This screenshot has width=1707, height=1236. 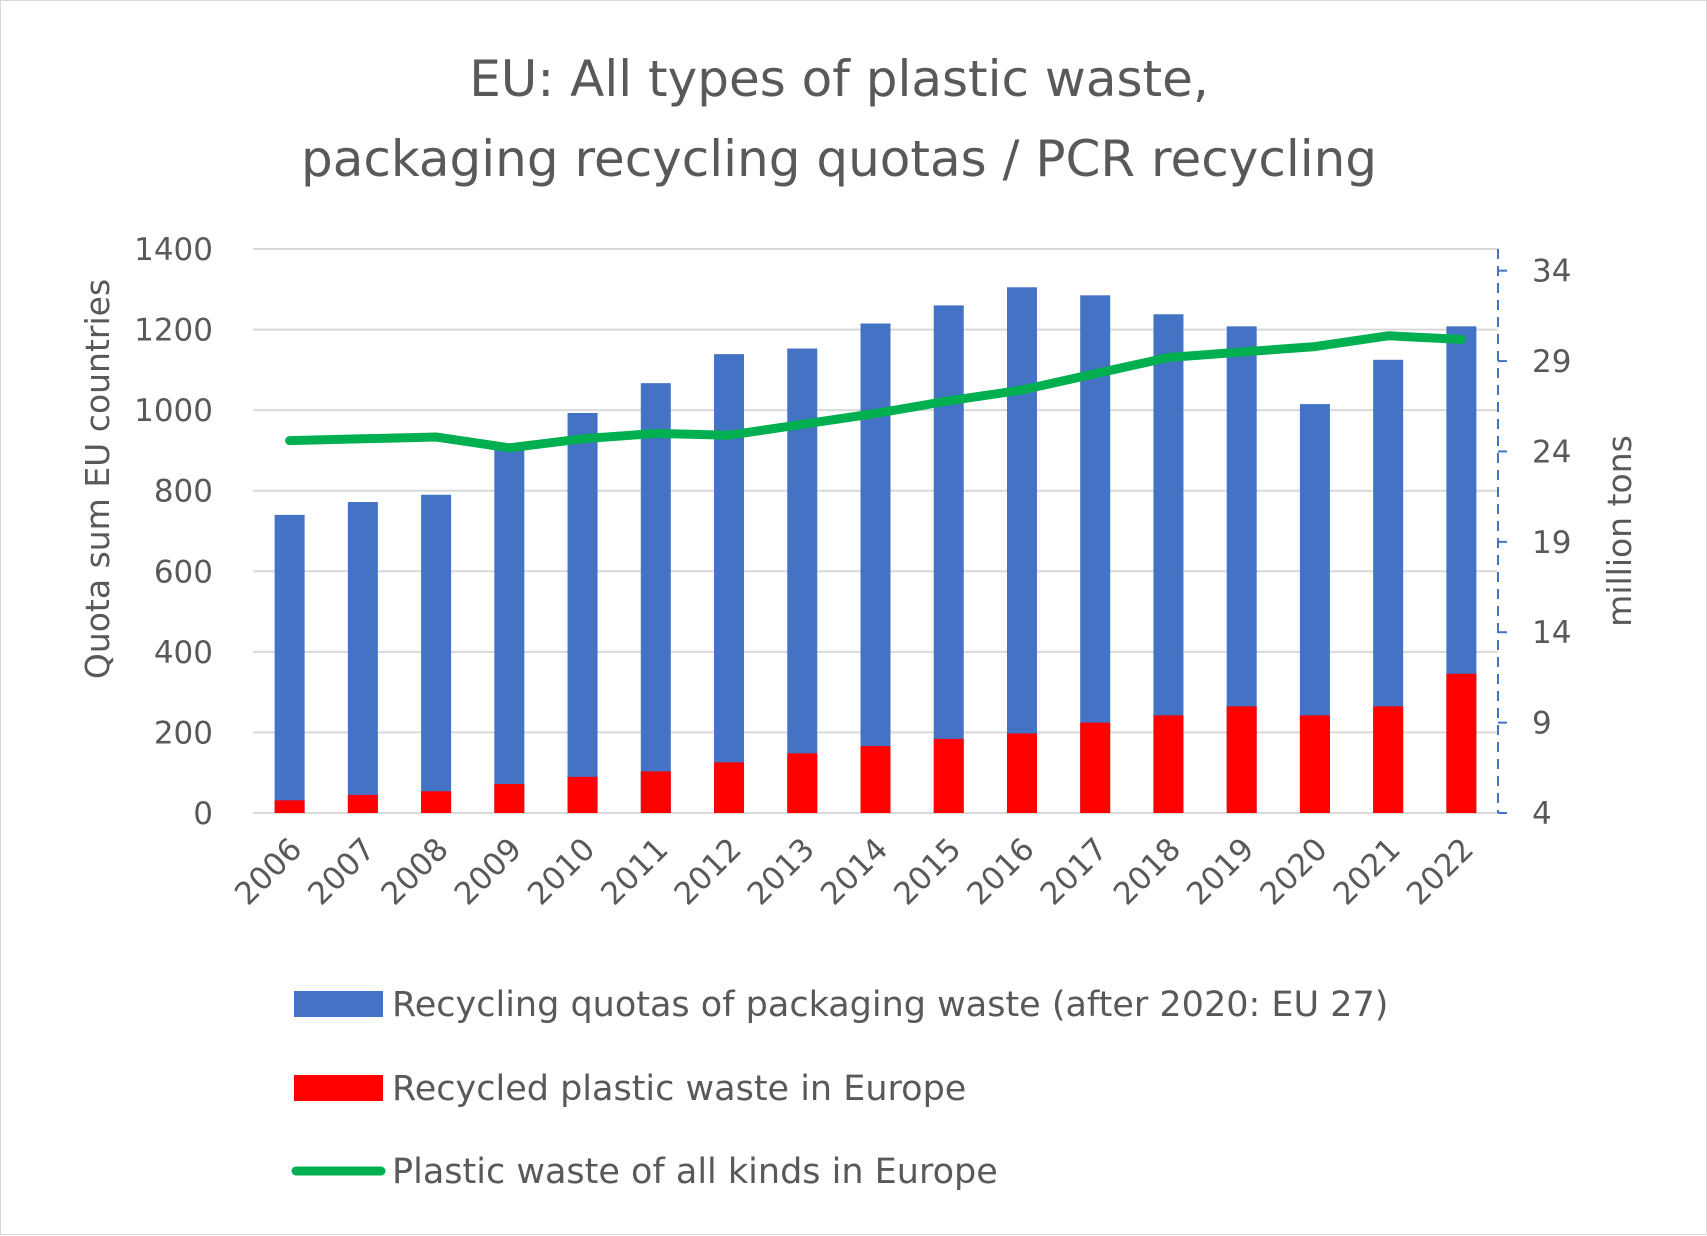 I want to click on x-tick-label: 2013, so click(x=781, y=871).